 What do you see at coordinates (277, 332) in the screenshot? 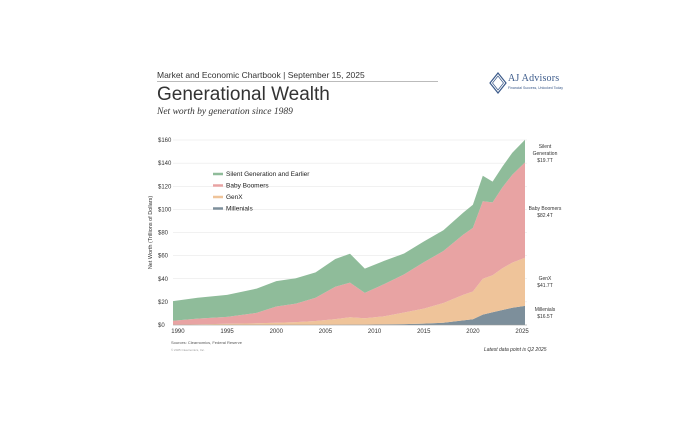
I see `x-tick-label: 2000` at bounding box center [277, 332].